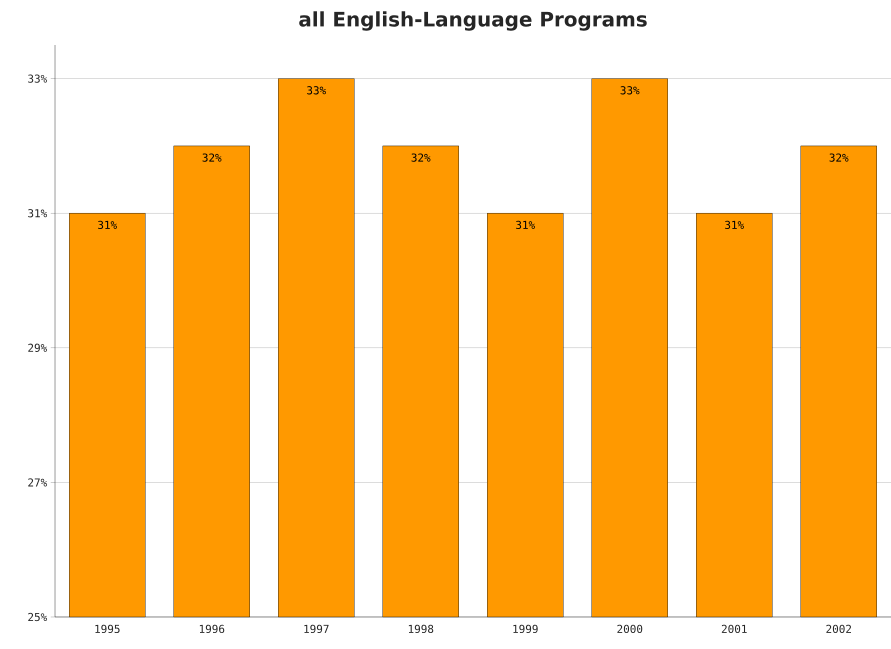 The width and height of the screenshot is (891, 649). What do you see at coordinates (525, 629) in the screenshot?
I see `x-tick-label: 1999` at bounding box center [525, 629].